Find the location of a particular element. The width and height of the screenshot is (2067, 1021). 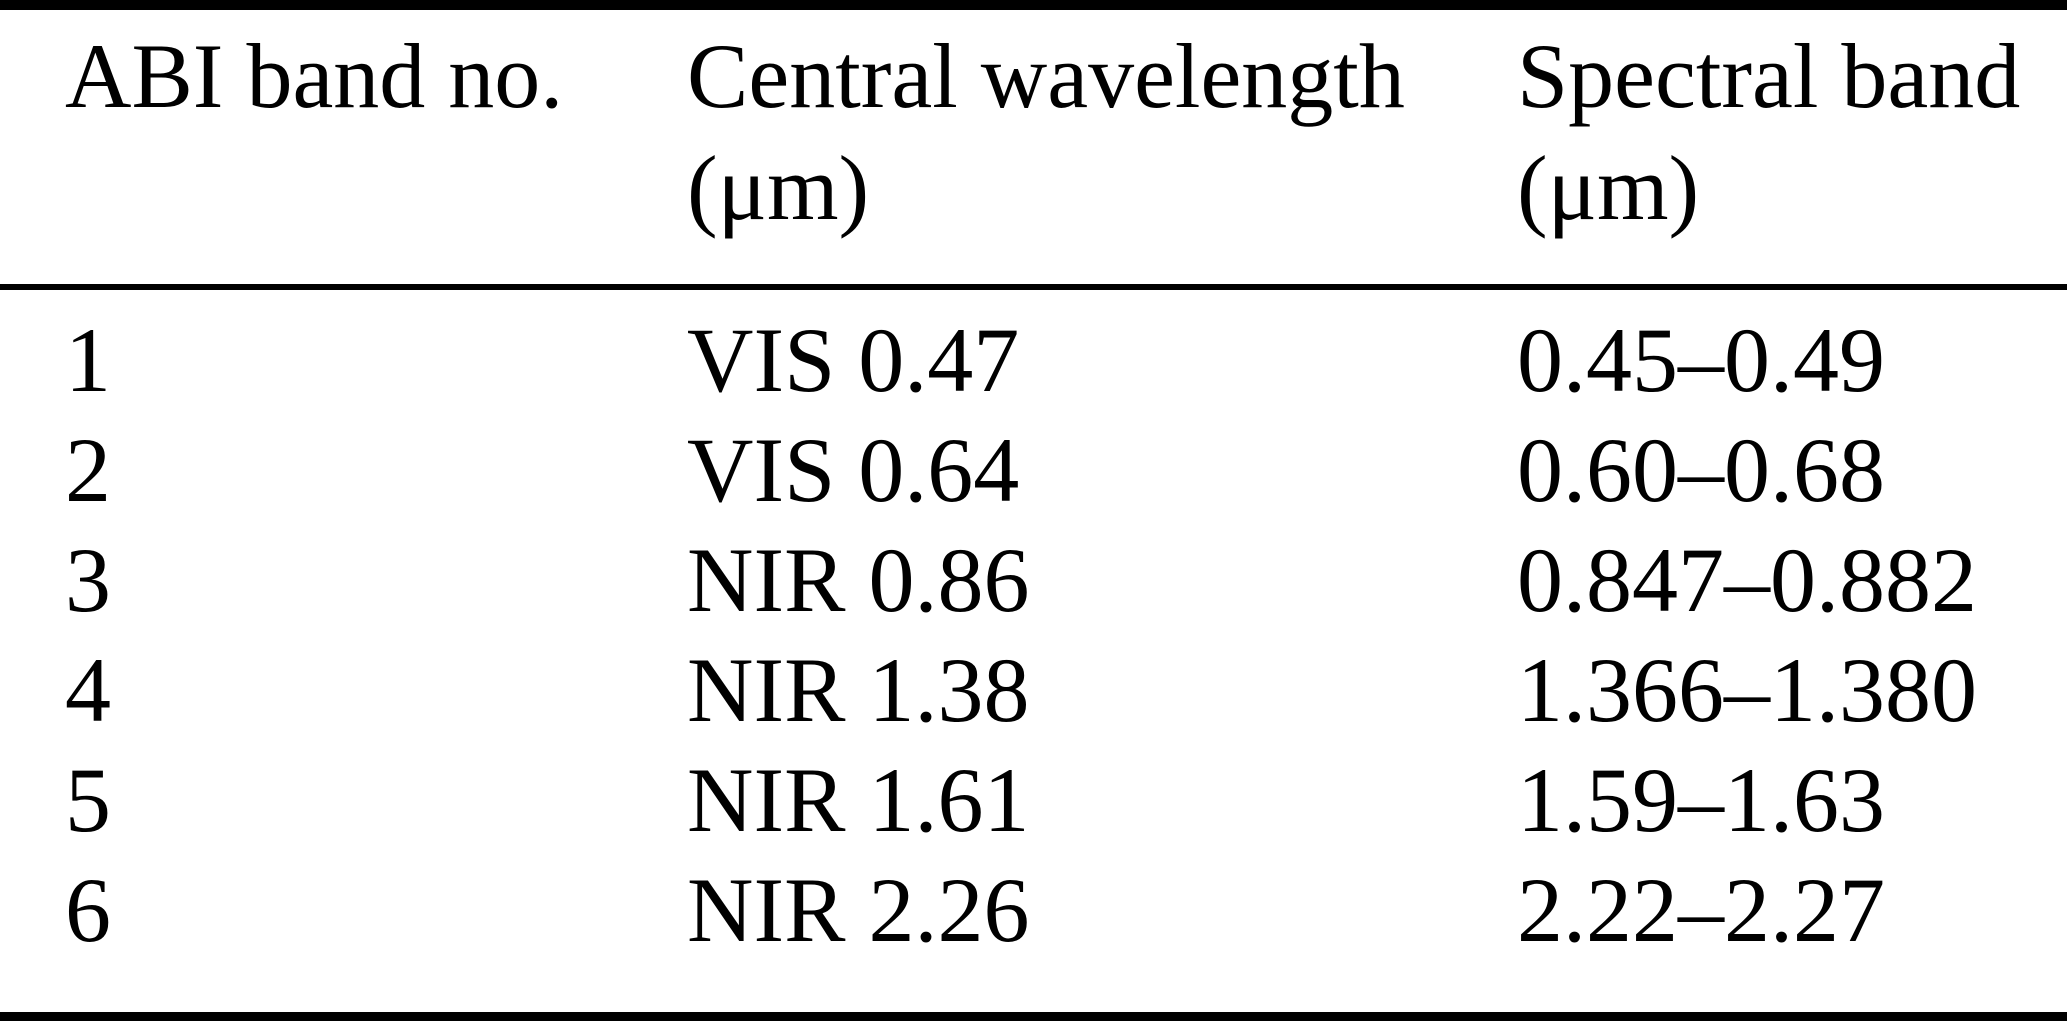

cell-central-wavelength: NIR 1.61 is located at coordinates (858, 800).